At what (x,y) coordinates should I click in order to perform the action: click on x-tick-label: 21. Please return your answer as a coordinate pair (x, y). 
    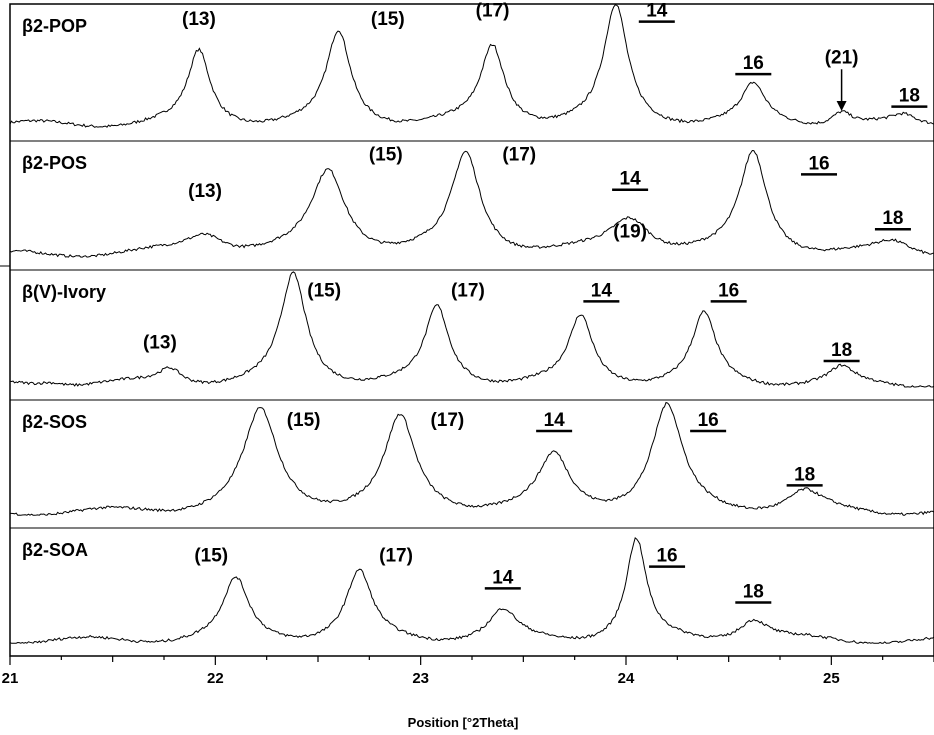
    Looking at the image, I should click on (10, 678).